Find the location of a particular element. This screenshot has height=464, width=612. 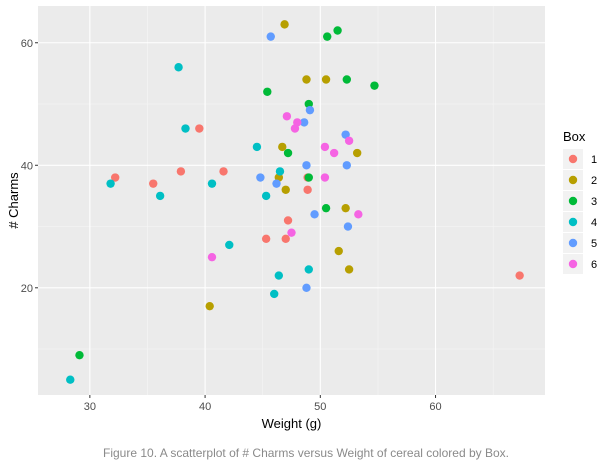

legend-label: 2 is located at coordinates (594, 181).